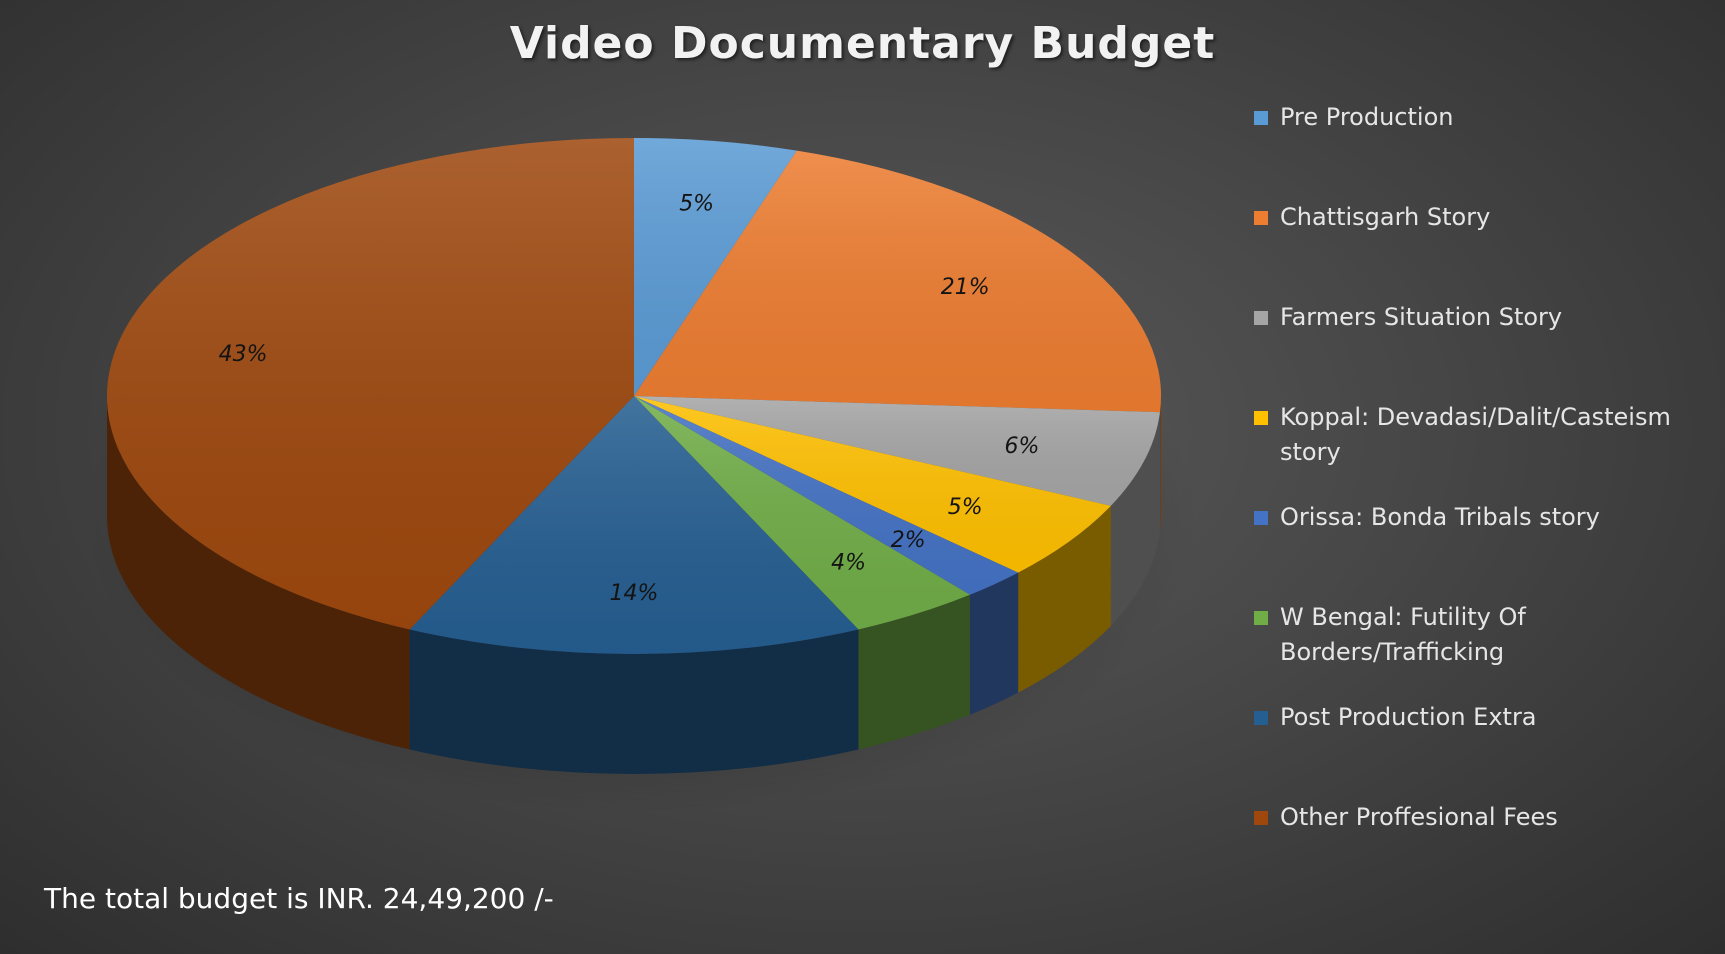  Describe the element at coordinates (848, 563) in the screenshot. I see `pct-label-w-bengal-futility-of-borders-trafficking: 4%` at that location.